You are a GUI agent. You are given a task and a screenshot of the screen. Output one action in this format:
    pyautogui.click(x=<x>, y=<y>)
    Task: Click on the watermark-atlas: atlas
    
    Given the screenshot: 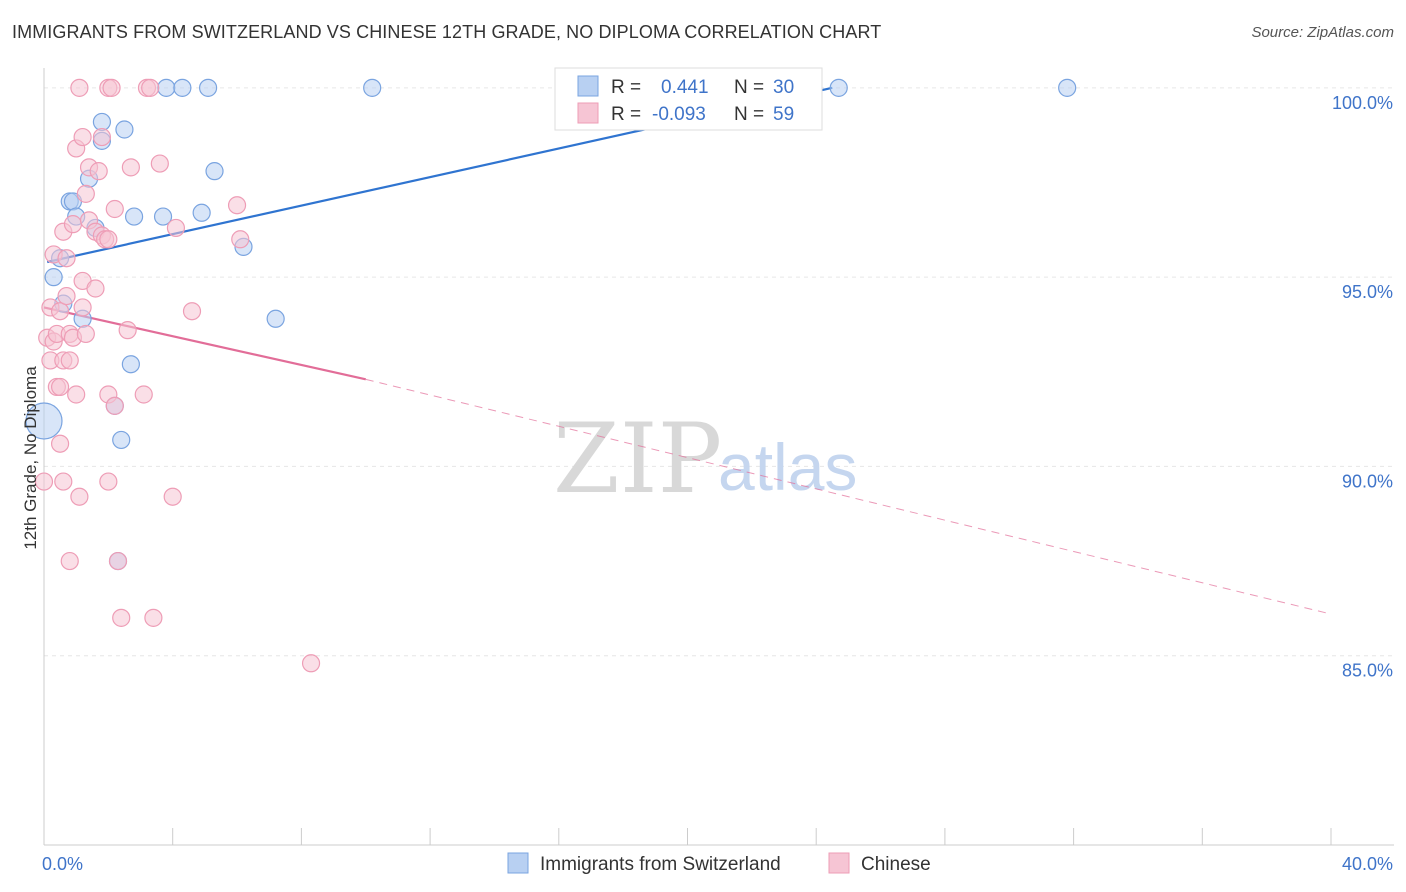 What is the action you would take?
    pyautogui.click(x=787, y=467)
    